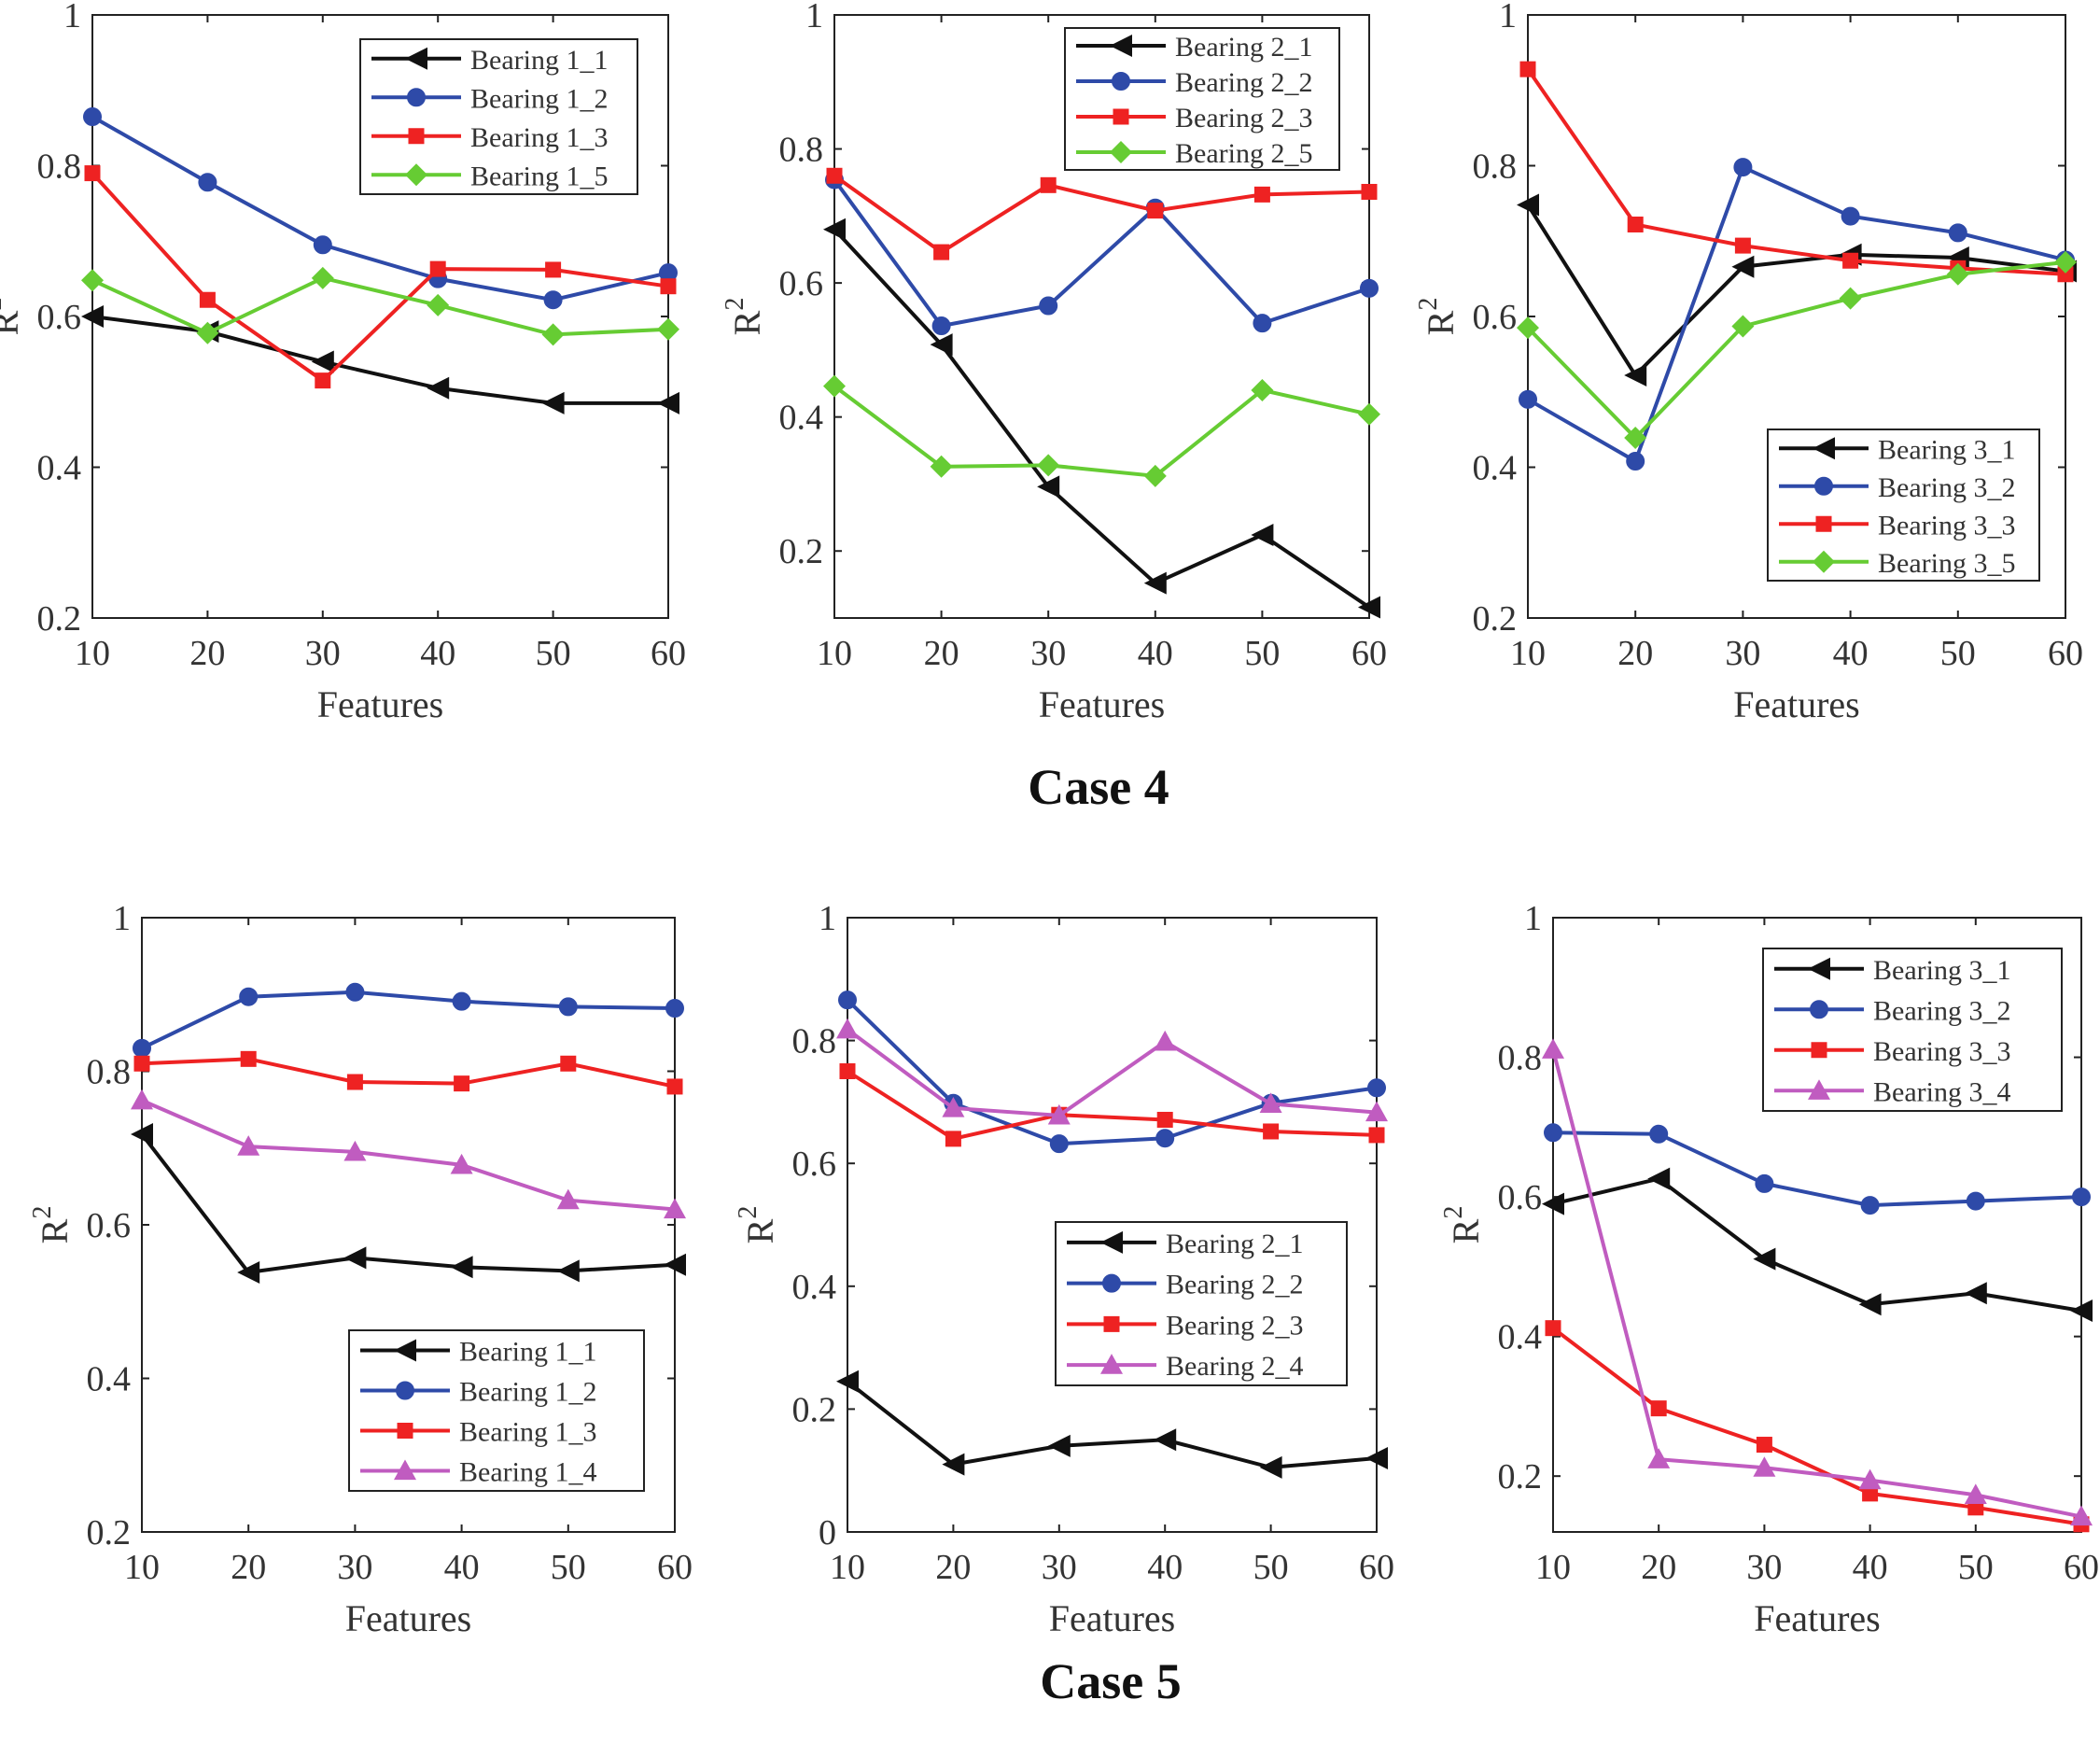  Describe the element at coordinates (1942, 1010) in the screenshot. I see `legend-entry-label: Bearing 3_2` at that location.